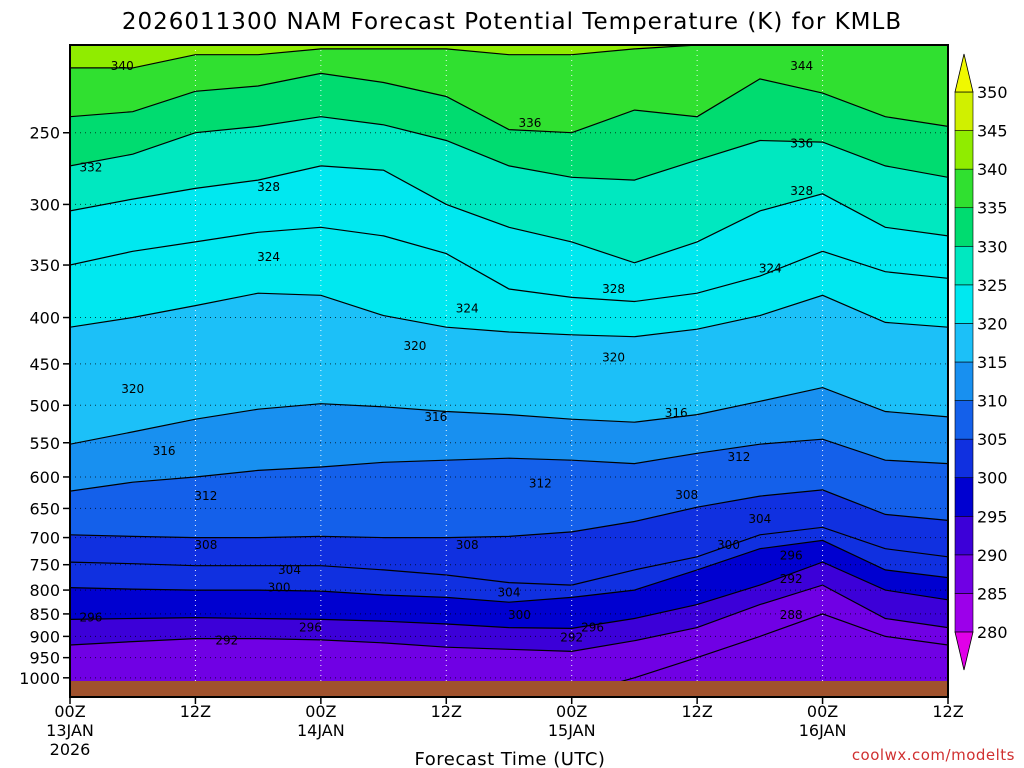 Image resolution: width=1024 pixels, height=768 pixels. I want to click on contour-label-18: 312, so click(540, 483).